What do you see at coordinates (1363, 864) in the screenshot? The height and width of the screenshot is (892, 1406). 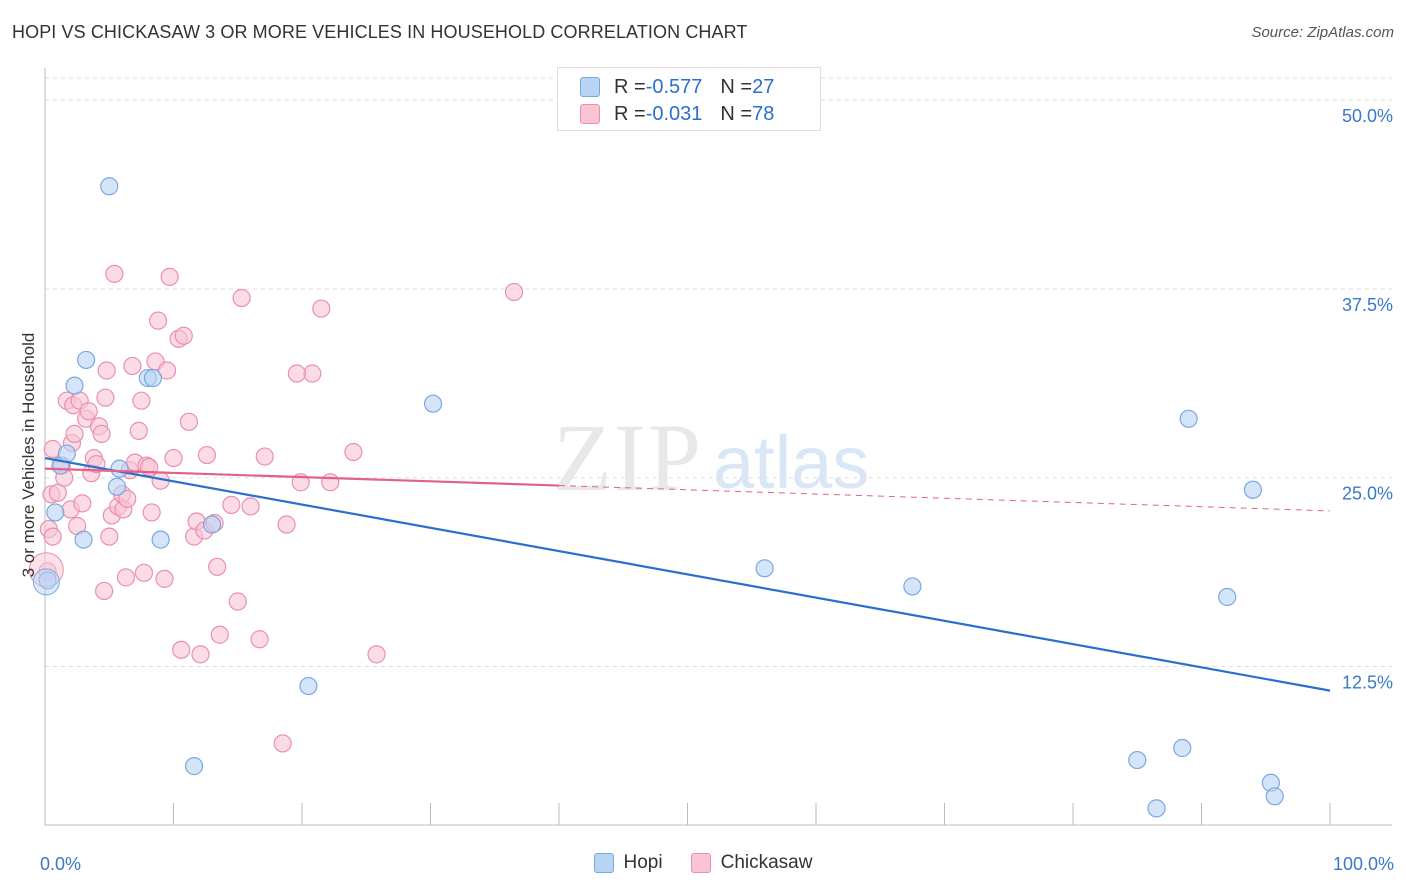 I see `x-tick-label: 100.0%` at bounding box center [1363, 864].